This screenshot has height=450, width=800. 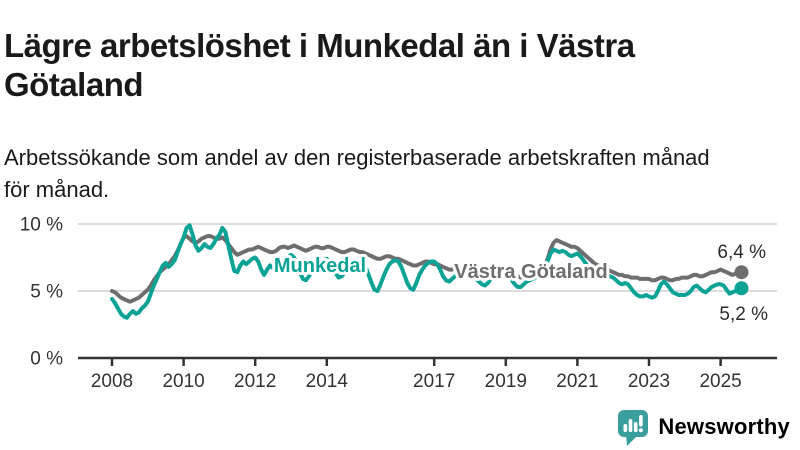 What do you see at coordinates (41, 225) in the screenshot?
I see `y-tick-label: 10 %` at bounding box center [41, 225].